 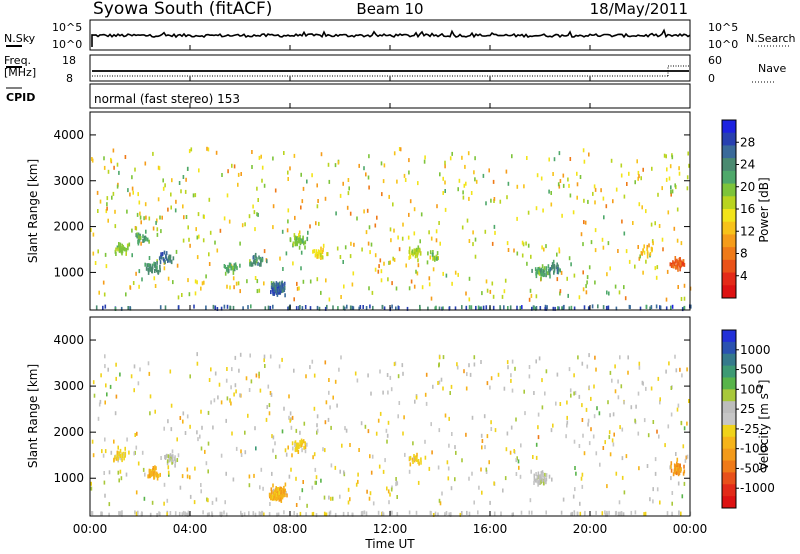 What do you see at coordinates (17, 60) in the screenshot?
I see `freq-label-line1: Freq.` at bounding box center [17, 60].